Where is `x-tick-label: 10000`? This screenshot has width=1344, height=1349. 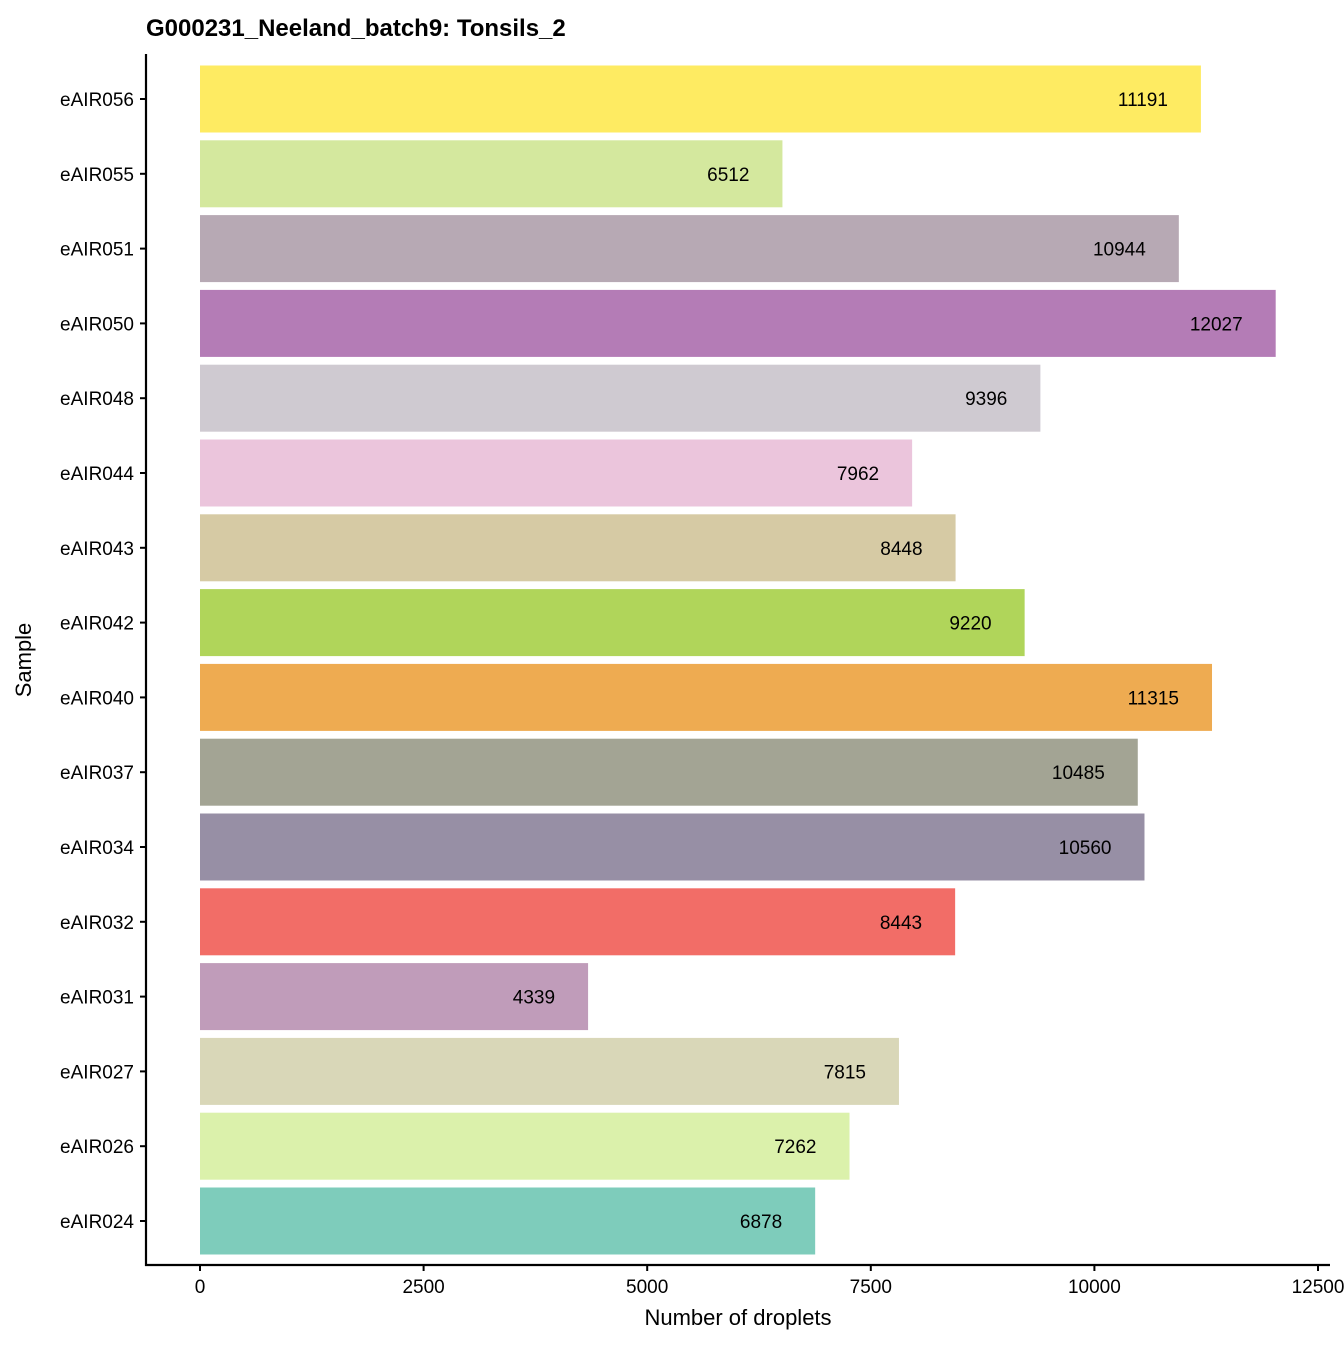 x-tick-label: 10000 is located at coordinates (1094, 1287).